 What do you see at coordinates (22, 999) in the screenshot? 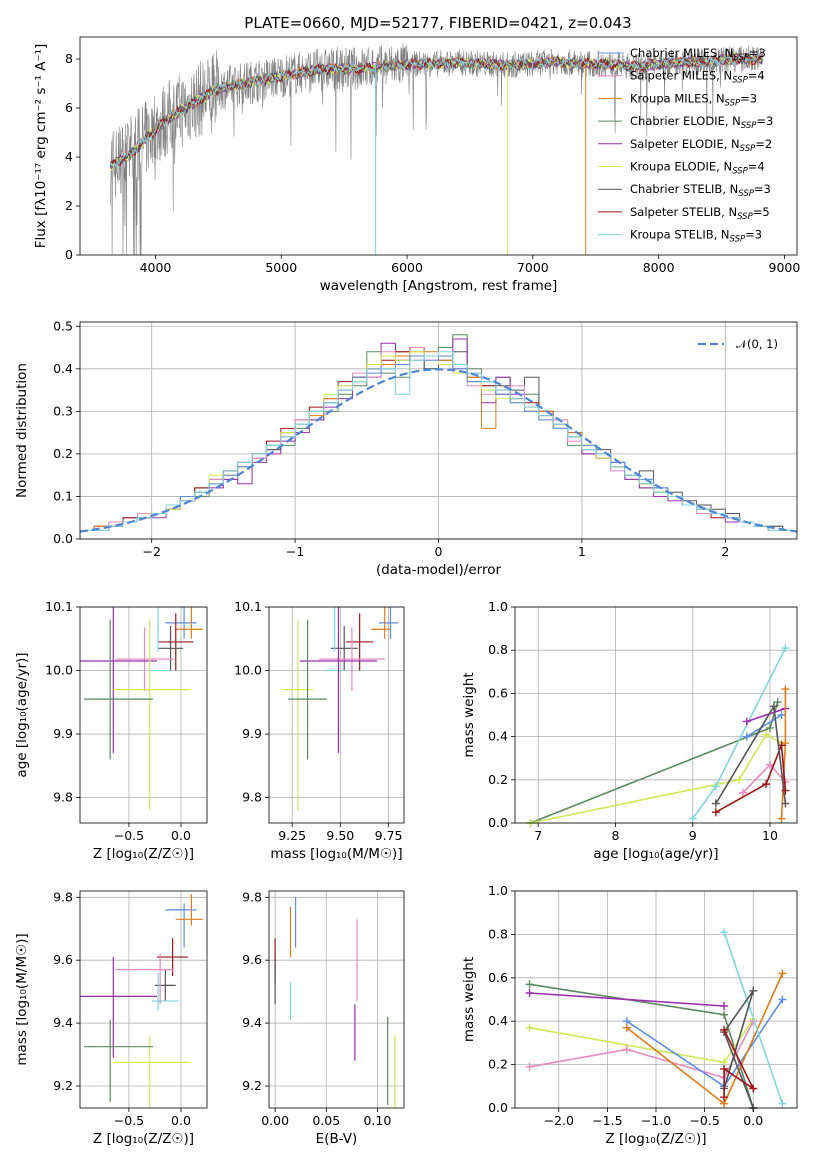
I see `y-axis-label: mass [log₁₀(M/M☉)]` at bounding box center [22, 999].